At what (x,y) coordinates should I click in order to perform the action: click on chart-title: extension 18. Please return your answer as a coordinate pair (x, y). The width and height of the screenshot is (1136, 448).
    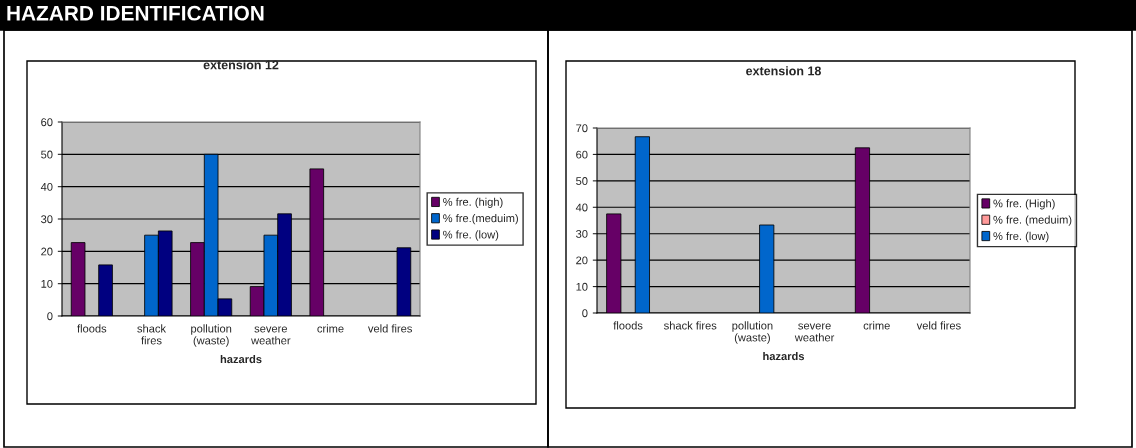
    Looking at the image, I should click on (783, 71).